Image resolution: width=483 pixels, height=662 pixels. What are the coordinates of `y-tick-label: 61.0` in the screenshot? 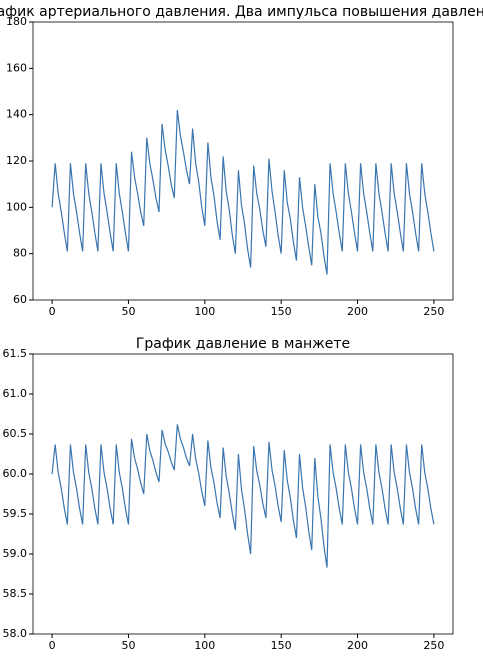 It's located at (15, 393).